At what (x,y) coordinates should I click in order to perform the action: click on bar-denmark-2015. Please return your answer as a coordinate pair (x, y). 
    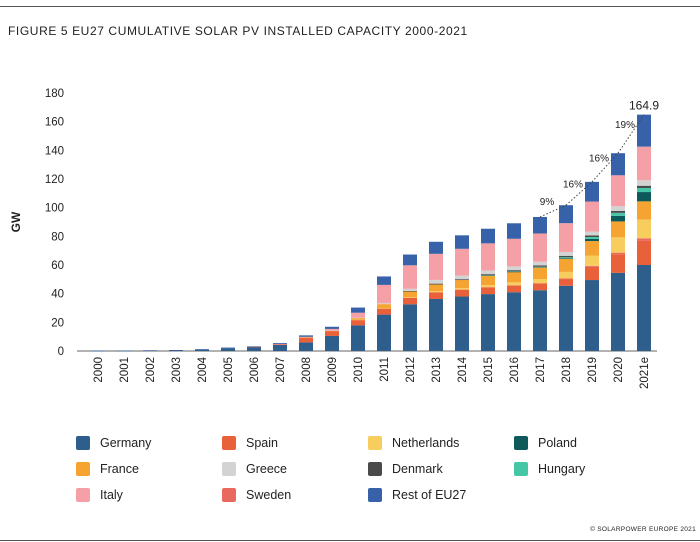
    Looking at the image, I should click on (488, 275).